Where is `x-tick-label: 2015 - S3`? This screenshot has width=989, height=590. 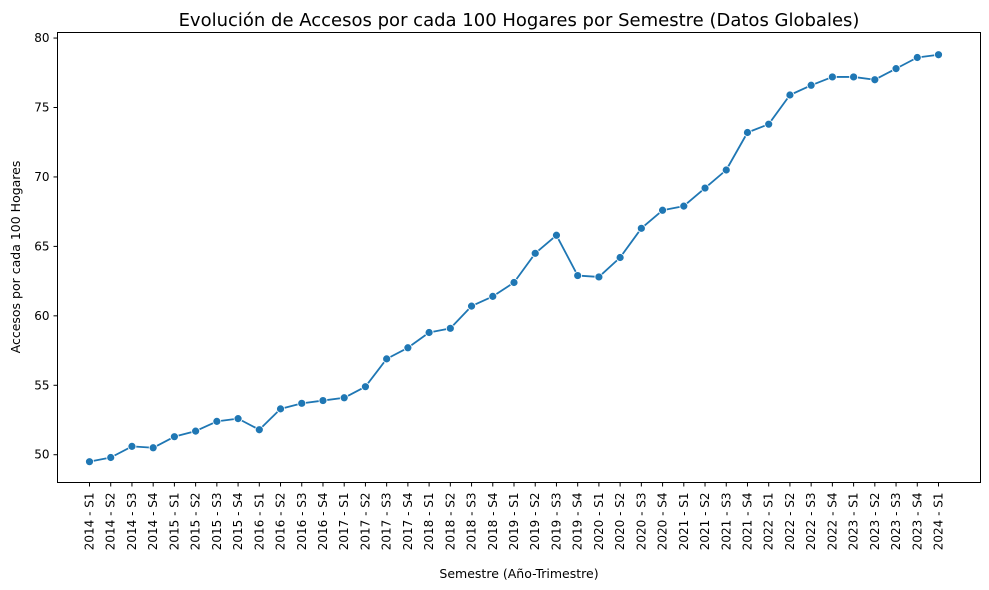
x-tick-label: 2015 - S3 is located at coordinates (217, 522).